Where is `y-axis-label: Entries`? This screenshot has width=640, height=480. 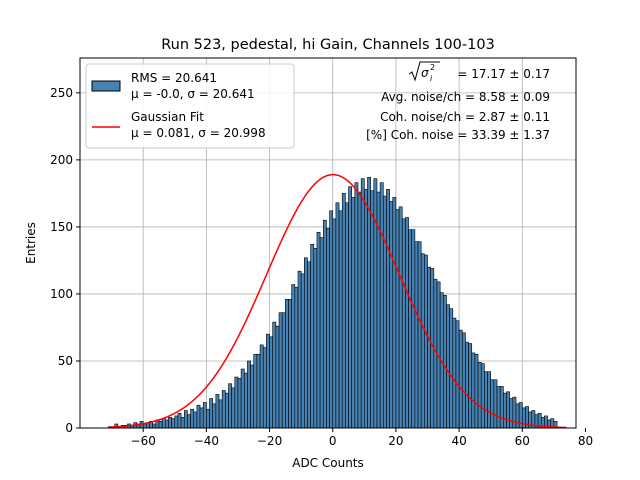
y-axis-label: Entries is located at coordinates (31, 243).